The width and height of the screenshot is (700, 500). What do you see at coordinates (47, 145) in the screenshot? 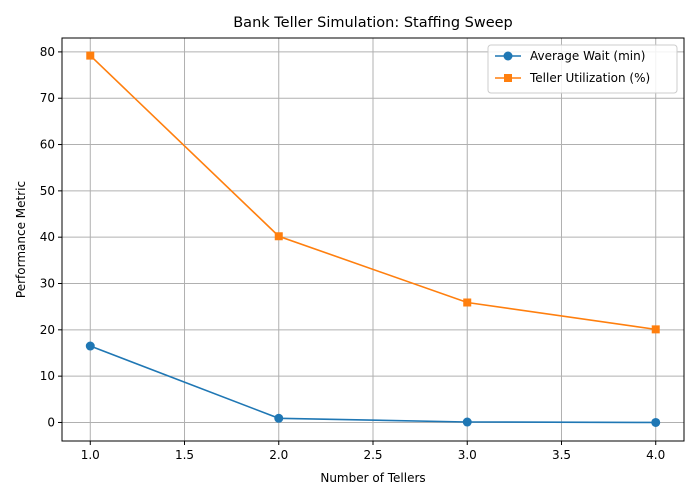
I see `y-tick-label: 60` at bounding box center [47, 145].